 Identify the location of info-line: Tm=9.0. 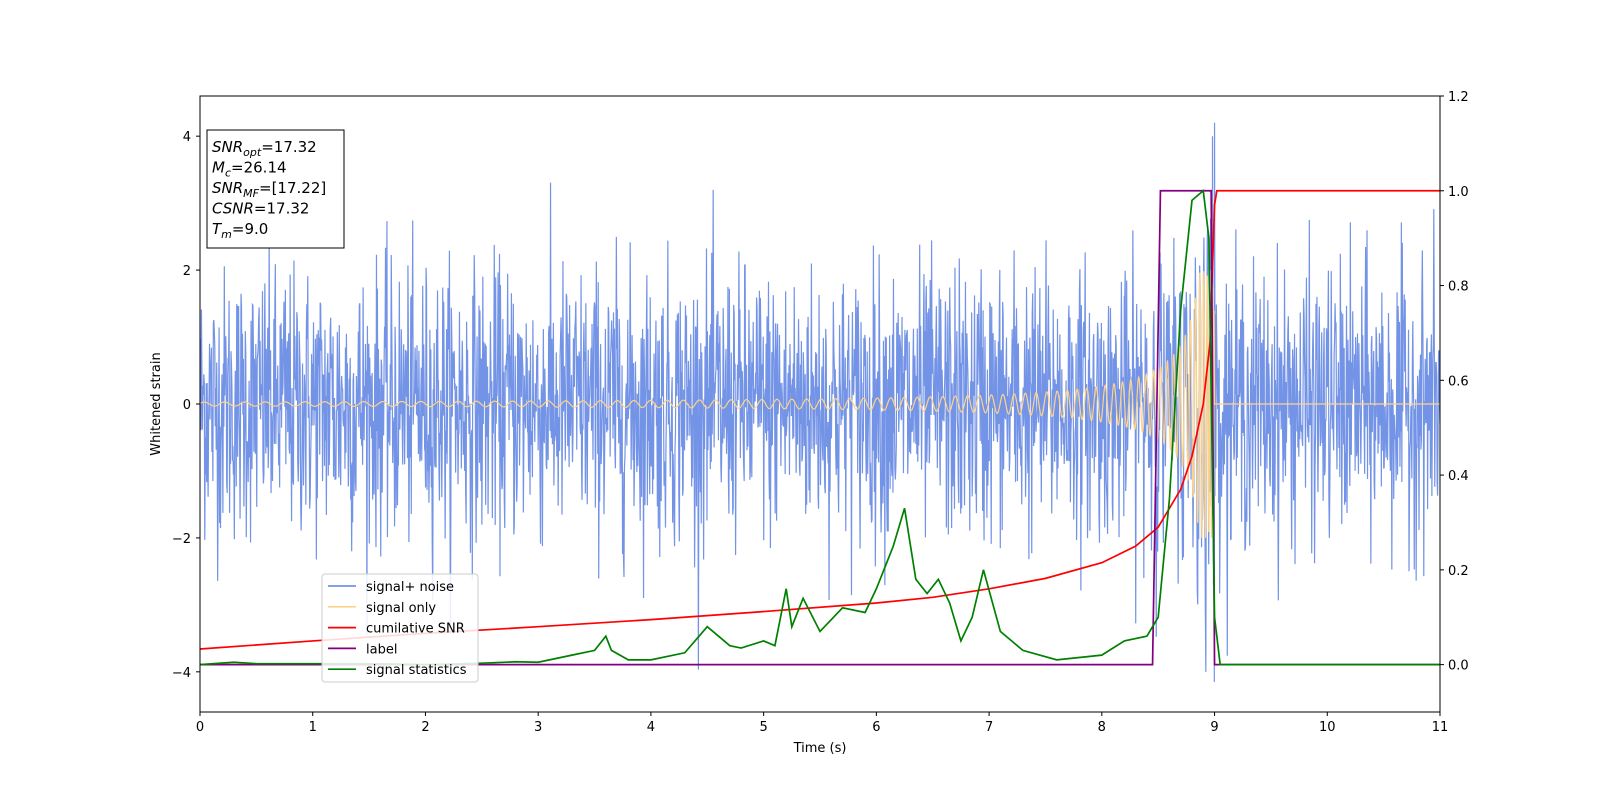
(240, 230).